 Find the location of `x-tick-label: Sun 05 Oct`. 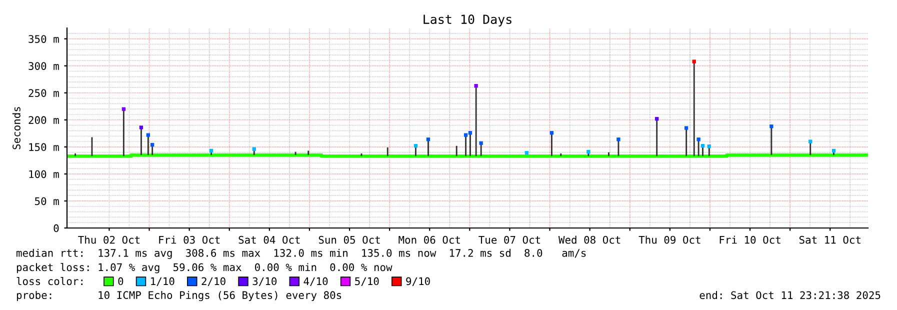

x-tick-label: Sun 05 Oct is located at coordinates (349, 240).